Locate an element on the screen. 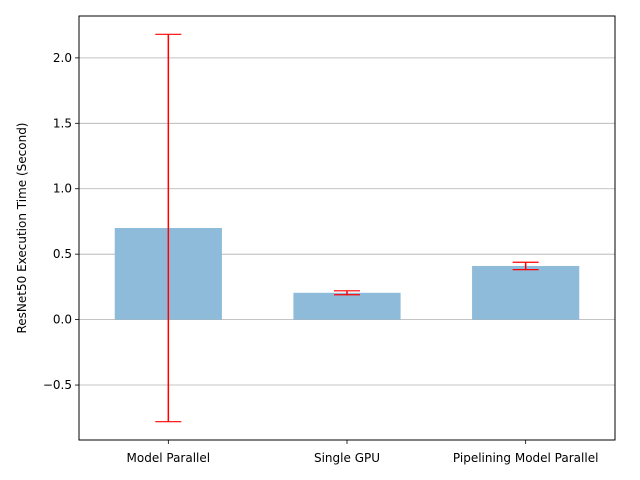 Image resolution: width=640 pixels, height=480 pixels. y-tick-label: 0.5 is located at coordinates (62, 254).